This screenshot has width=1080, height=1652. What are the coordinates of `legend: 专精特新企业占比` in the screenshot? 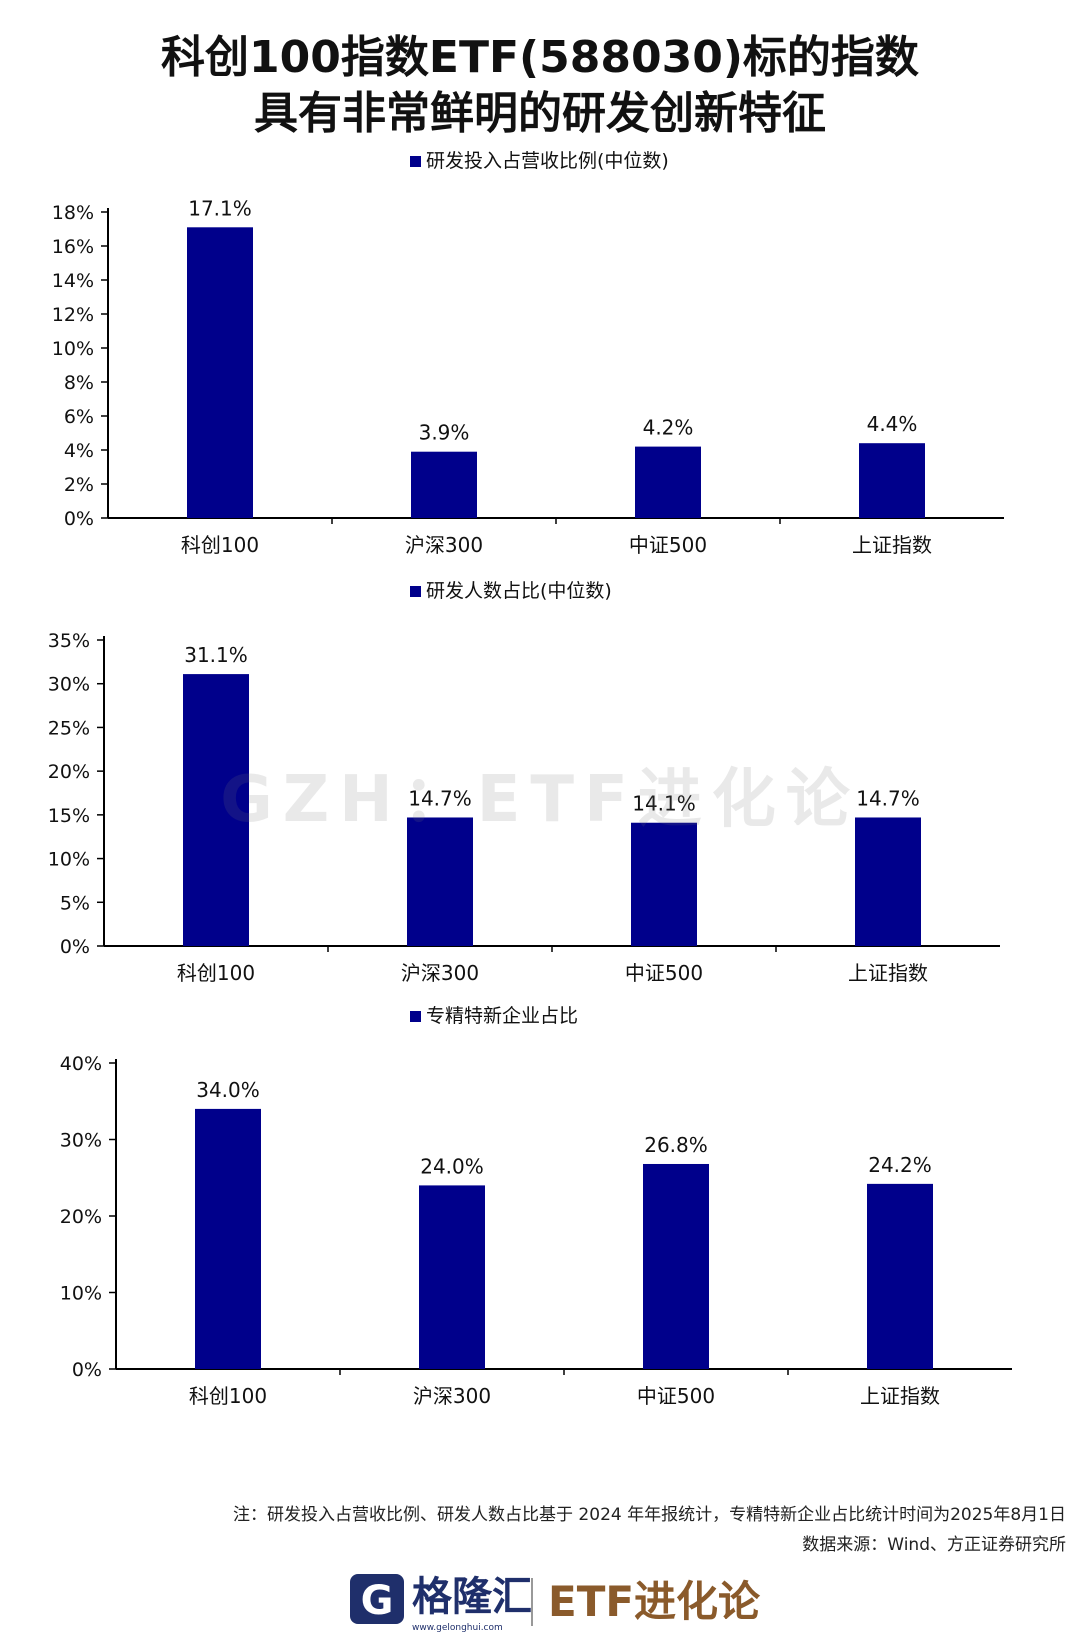 It's located at (494, 1016).